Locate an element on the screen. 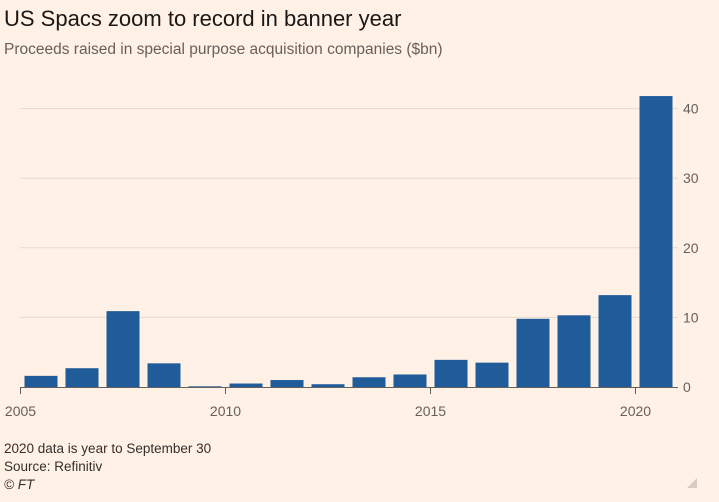  x-tick-label: 2005 is located at coordinates (20, 411).